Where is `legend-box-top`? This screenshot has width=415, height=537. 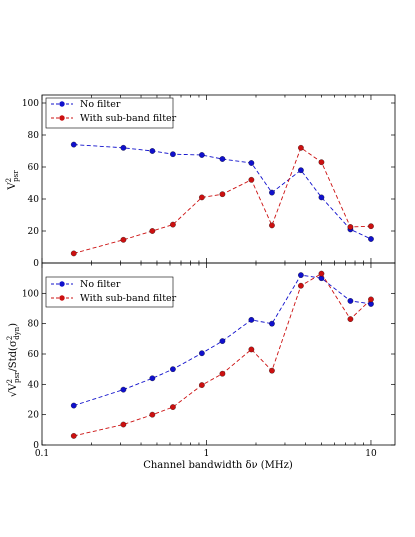
legend-box-top is located at coordinates (109, 113).